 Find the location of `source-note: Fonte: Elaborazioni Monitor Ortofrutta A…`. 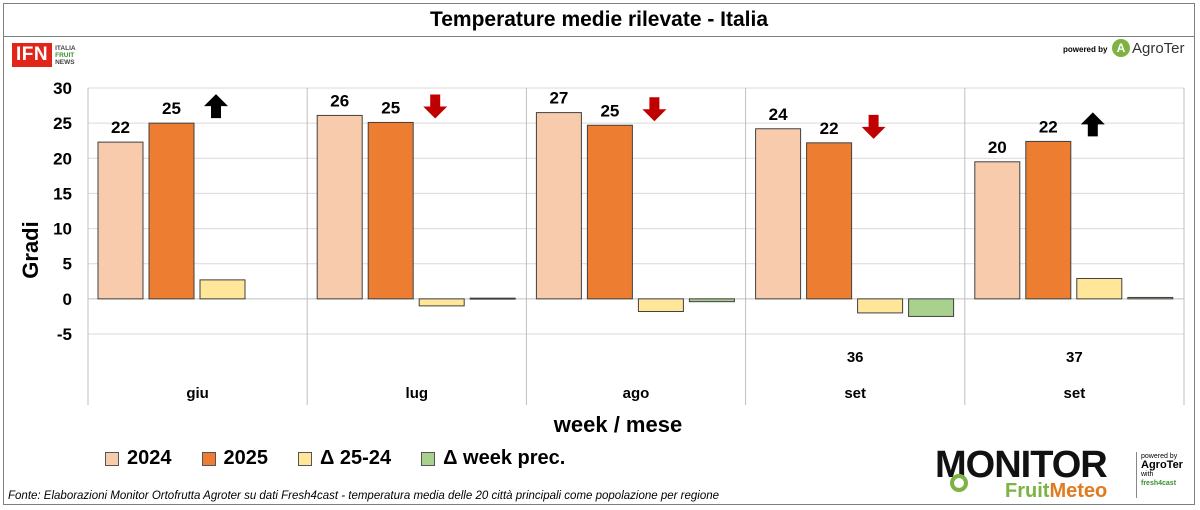

source-note: Fonte: Elaborazioni Monitor Ortofrutta A… is located at coordinates (364, 496).